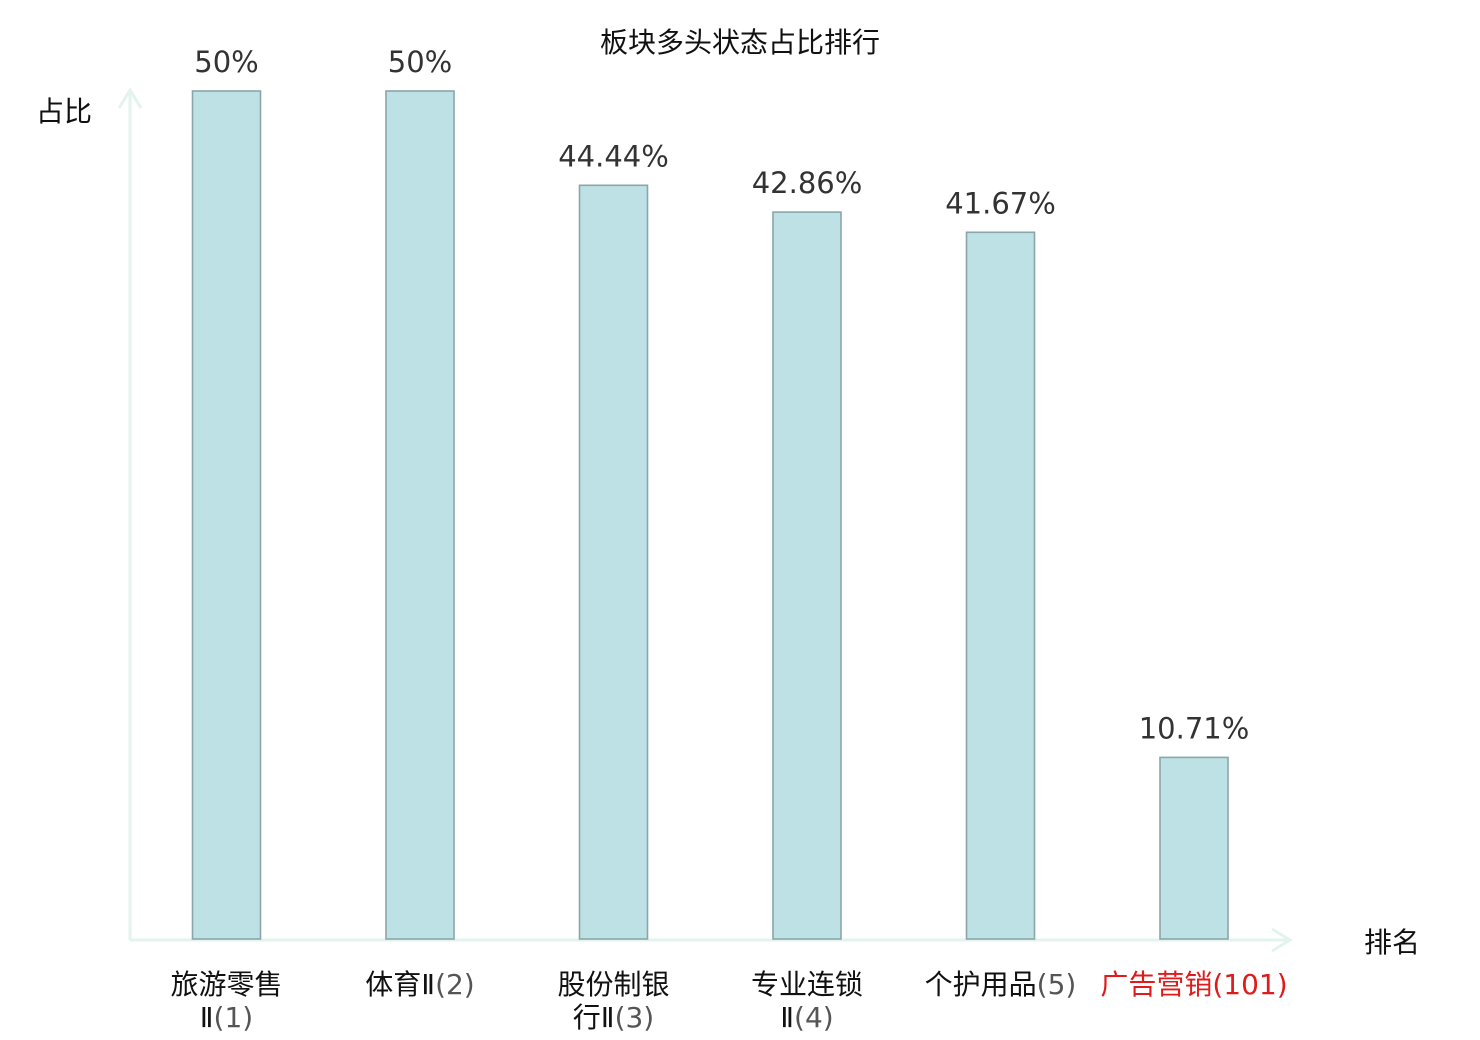 The image size is (1480, 1040). What do you see at coordinates (807, 1001) in the screenshot?
I see `category-label-4: 专业连锁 Ⅱ(4)` at bounding box center [807, 1001].